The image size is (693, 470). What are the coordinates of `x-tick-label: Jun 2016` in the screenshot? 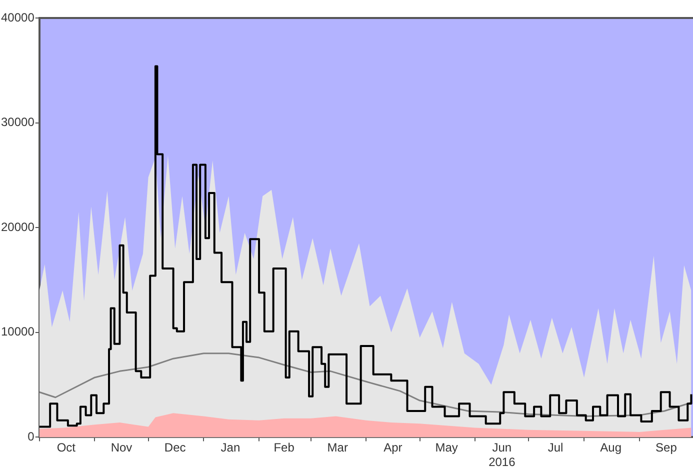 It's located at (502, 455).